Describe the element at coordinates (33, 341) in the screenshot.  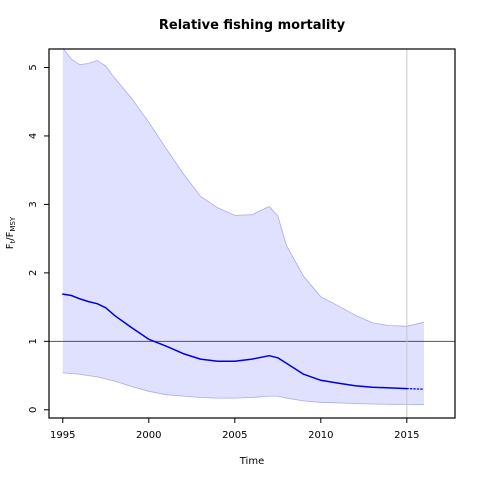
I see `y-tick-label: 1` at that location.